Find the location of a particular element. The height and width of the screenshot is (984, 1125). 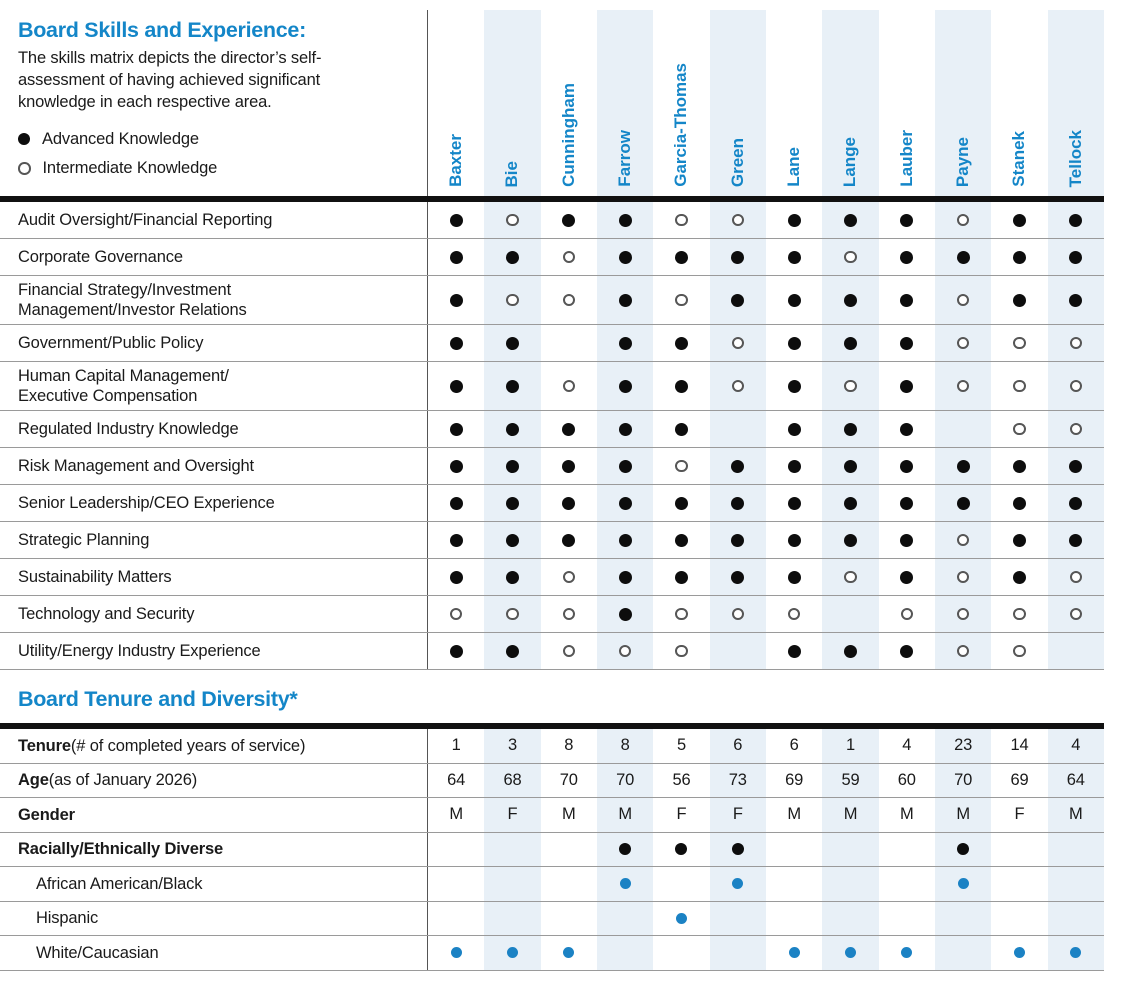

tenure-row: Racially/Ethnically Diverse is located at coordinates (552, 849).